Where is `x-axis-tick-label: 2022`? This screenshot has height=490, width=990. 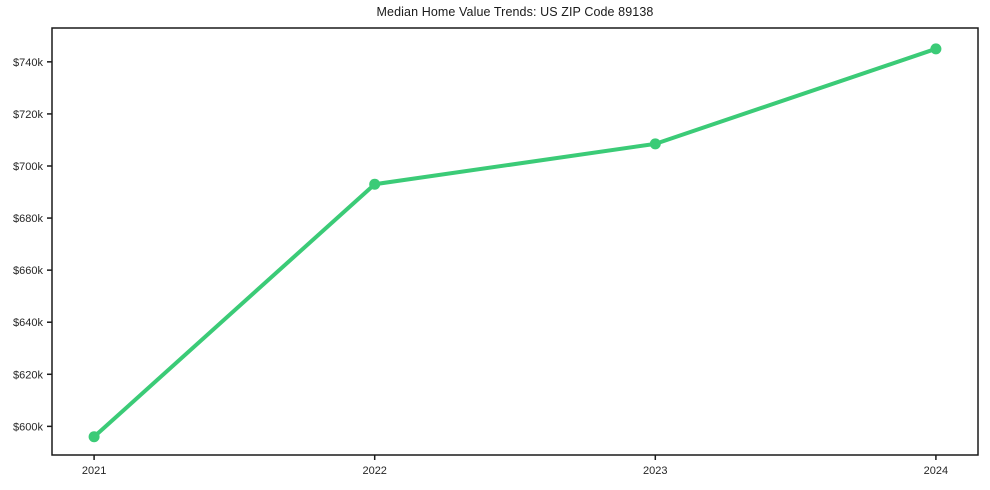
x-axis-tick-label: 2022 is located at coordinates (374, 471).